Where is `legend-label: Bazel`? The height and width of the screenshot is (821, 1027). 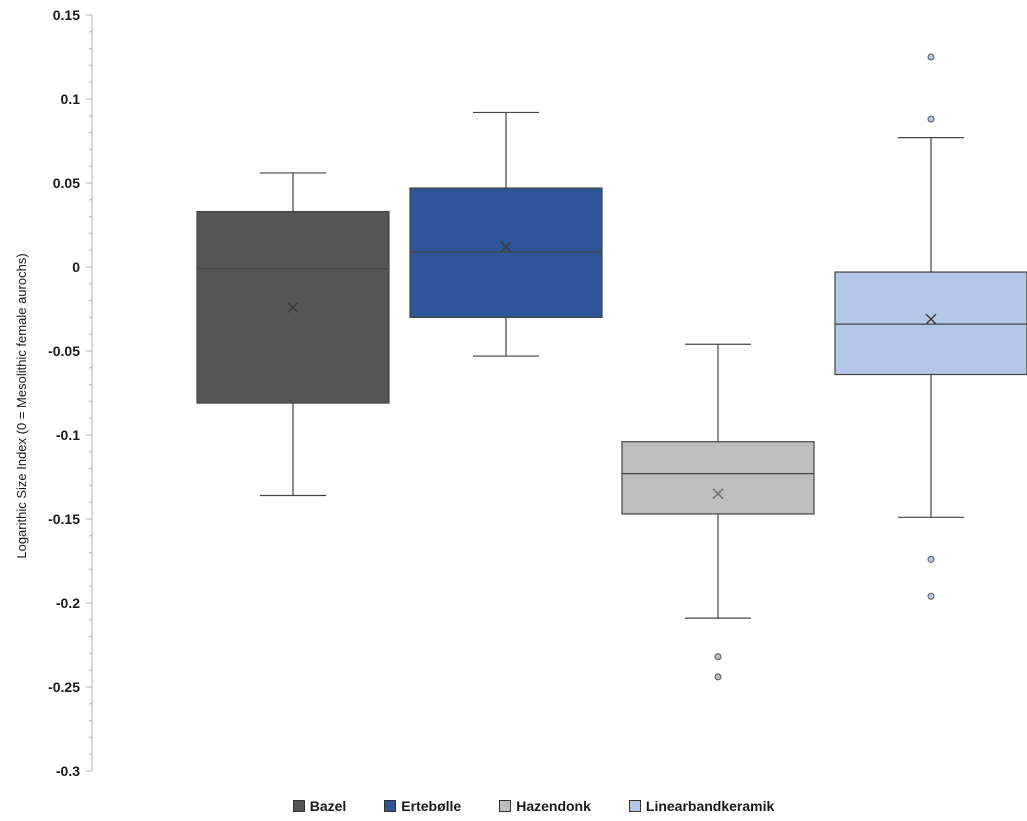
legend-label: Bazel is located at coordinates (328, 806).